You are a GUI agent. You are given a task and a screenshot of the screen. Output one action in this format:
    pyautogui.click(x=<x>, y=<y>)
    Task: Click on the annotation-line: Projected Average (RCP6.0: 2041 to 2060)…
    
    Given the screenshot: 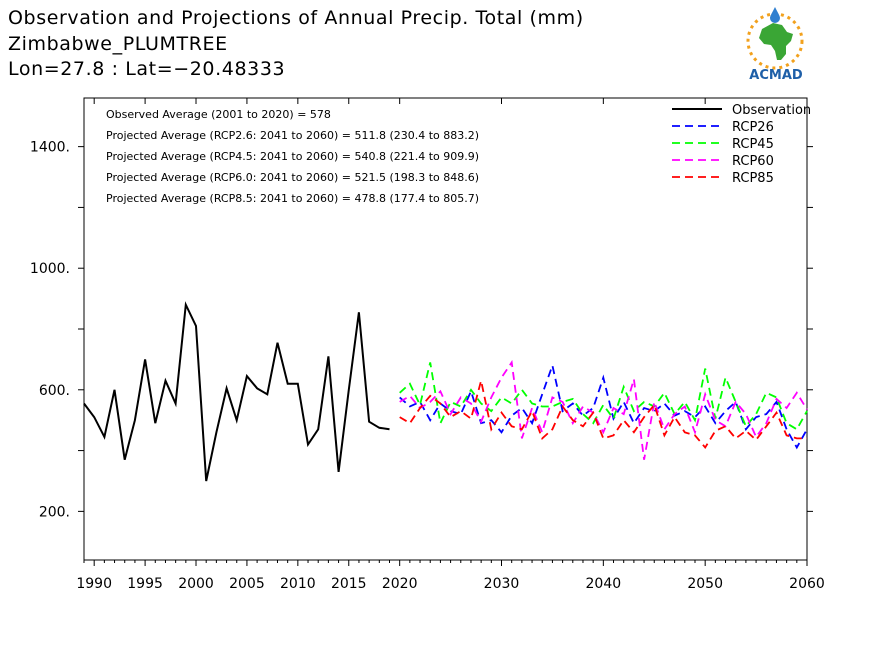 What is the action you would take?
    pyautogui.click(x=292, y=177)
    